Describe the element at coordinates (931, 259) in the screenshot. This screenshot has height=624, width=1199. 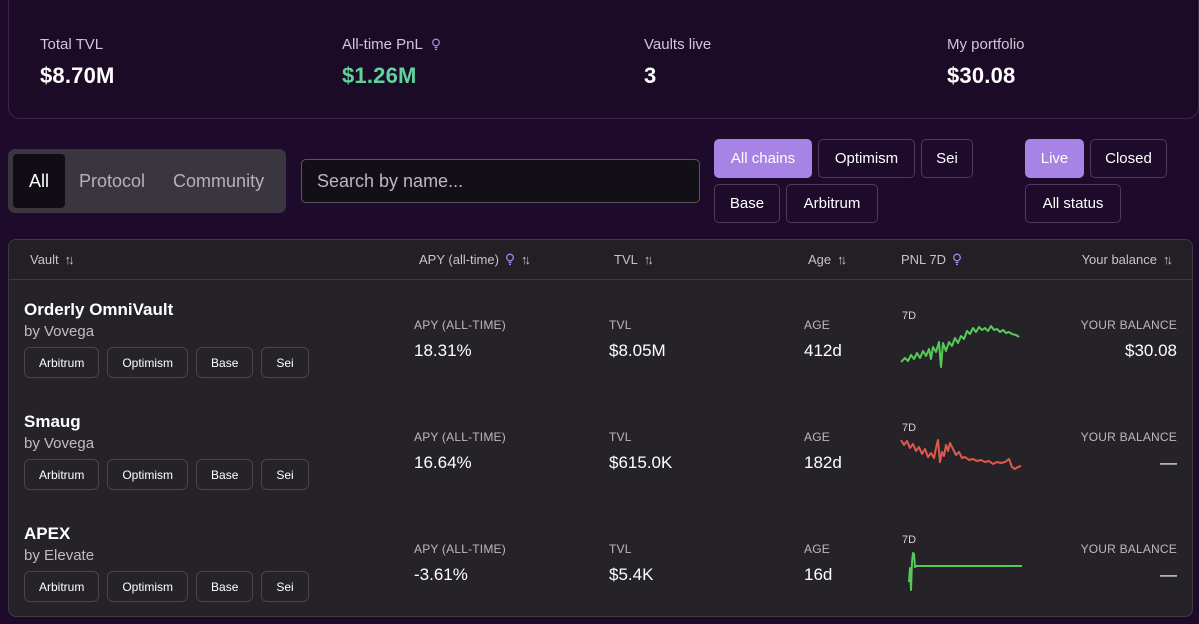
I see `column-header-pnl-7d: PNL 7D` at that location.